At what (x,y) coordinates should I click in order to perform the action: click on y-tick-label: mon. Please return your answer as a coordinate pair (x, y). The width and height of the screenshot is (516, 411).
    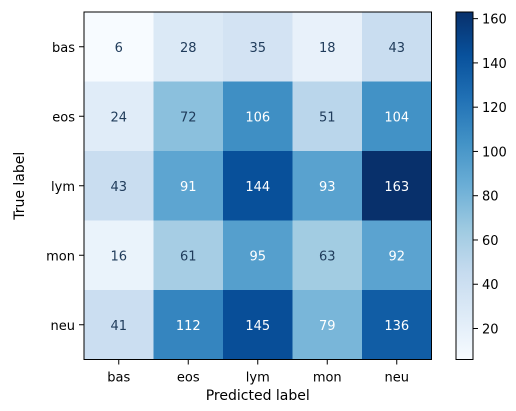
    Looking at the image, I should click on (60, 256).